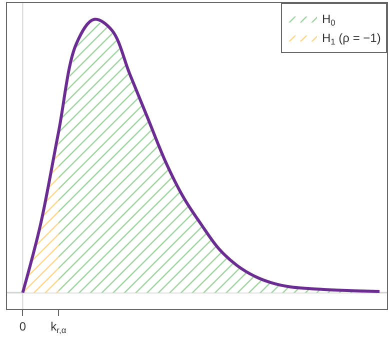 Image resolution: width=392 pixels, height=337 pixels. Describe the element at coordinates (22, 326) in the screenshot. I see `x-tick-label: 0` at that location.